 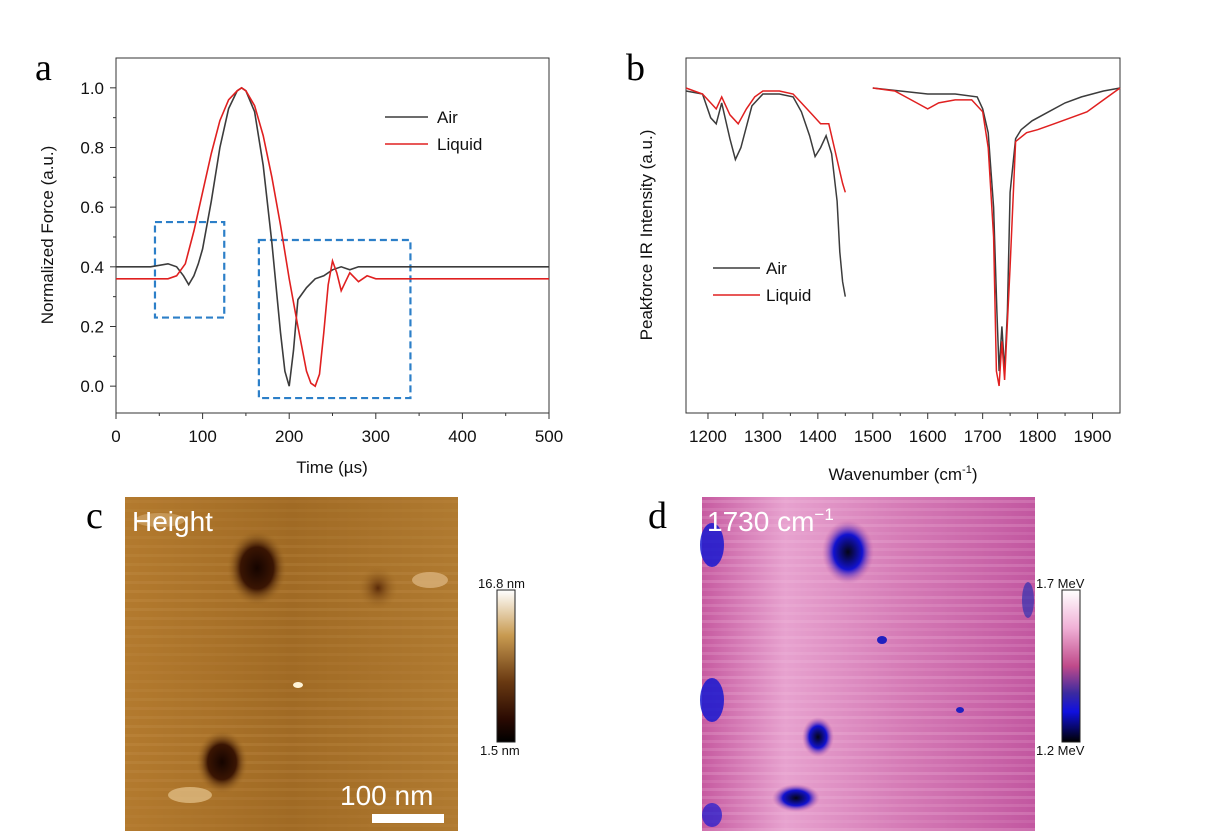 I want to click on y-tick-label: 1.0, so click(x=92, y=88).